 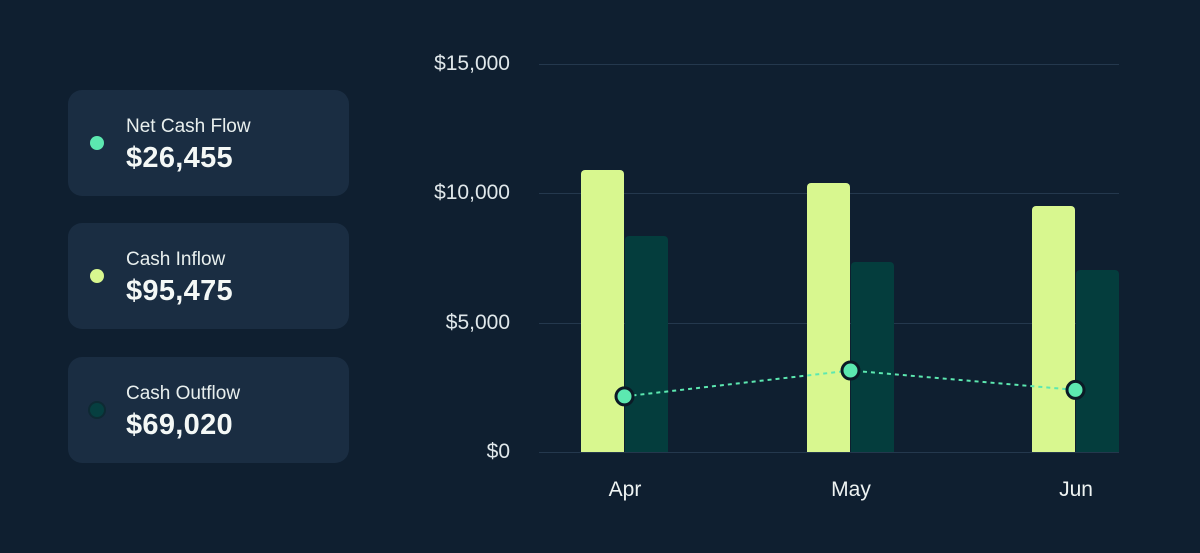 I want to click on cash-inflow-dot-icon, so click(x=97, y=276).